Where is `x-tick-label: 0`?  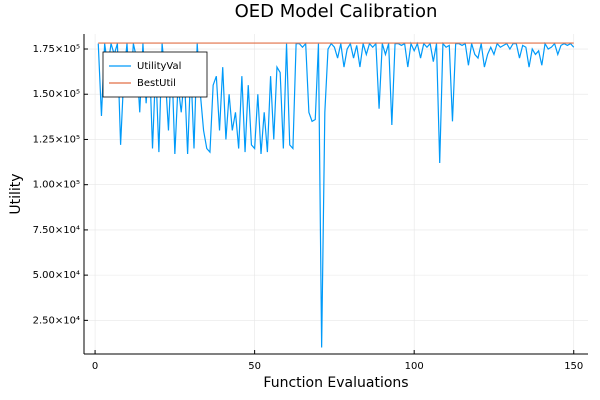
x-tick-label: 0 is located at coordinates (95, 366).